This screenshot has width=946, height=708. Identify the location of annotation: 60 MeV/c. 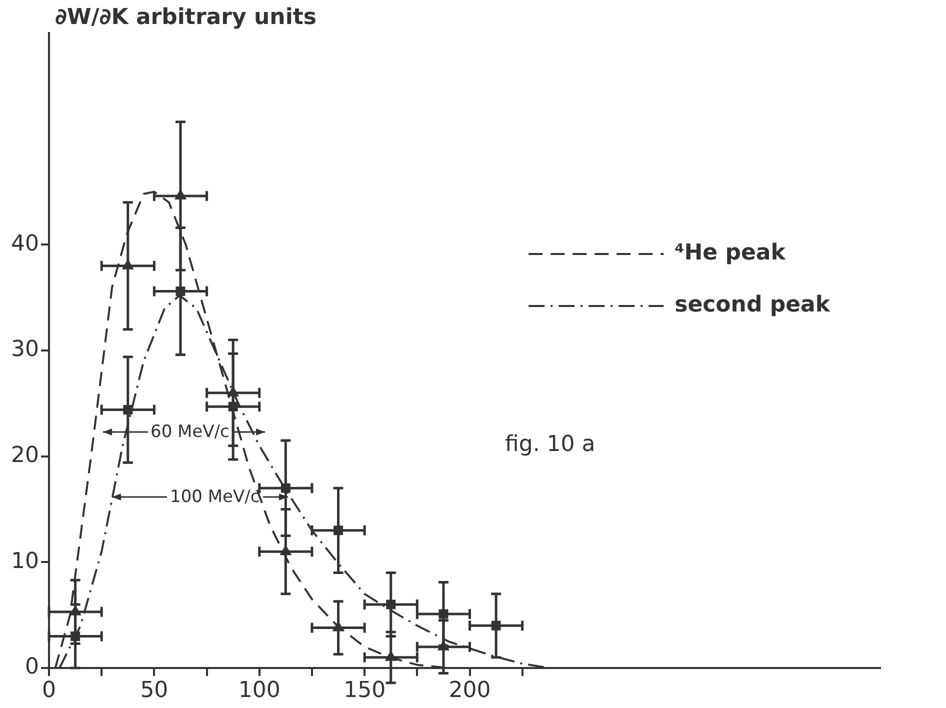
(190, 432).